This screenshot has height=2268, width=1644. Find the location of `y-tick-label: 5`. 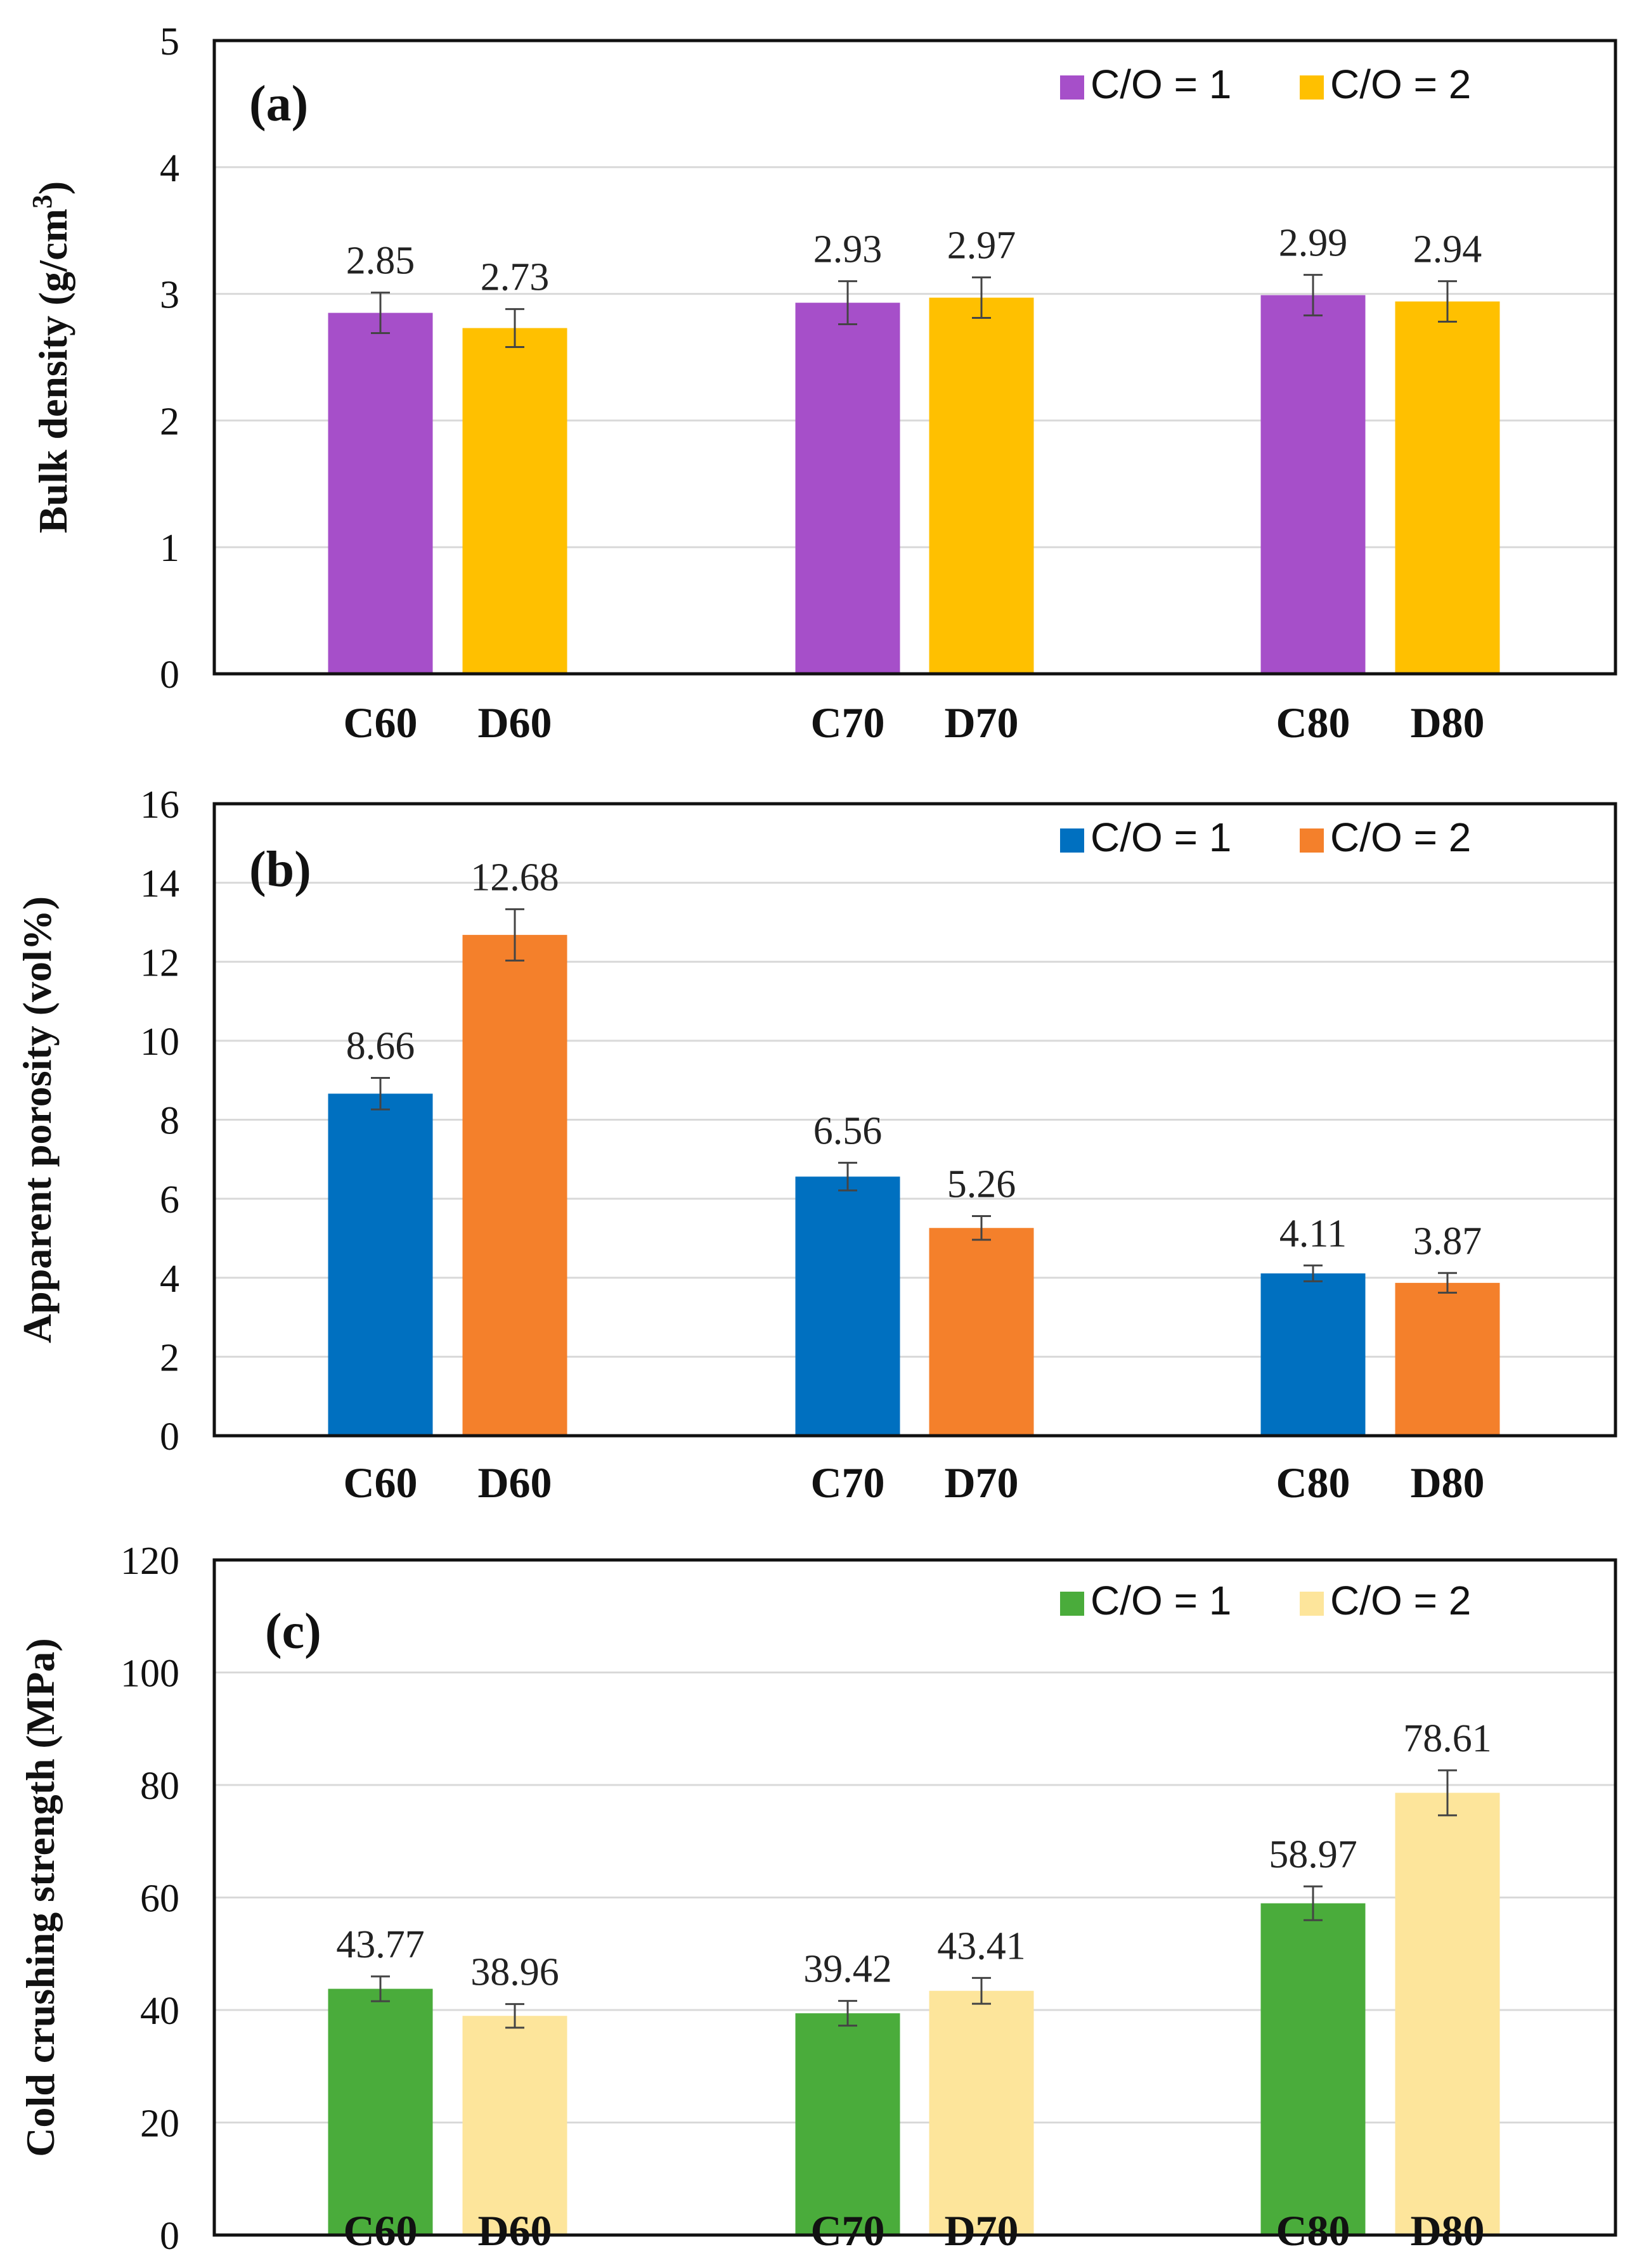

y-tick-label: 5 is located at coordinates (169, 41).